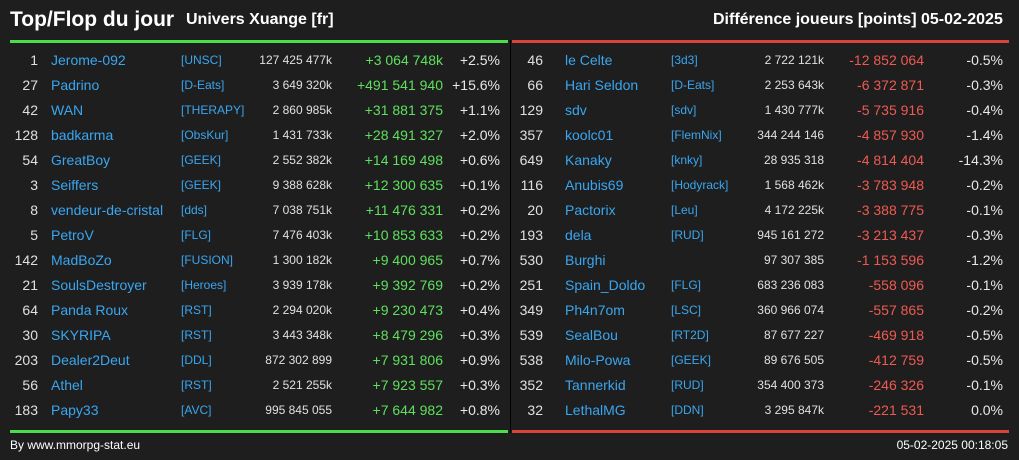  Describe the element at coordinates (765, 235) in the screenshot. I see `flop-player-row: 193 dela [RUD] 945 161 272 -3 213 437 -0.3%` at that location.